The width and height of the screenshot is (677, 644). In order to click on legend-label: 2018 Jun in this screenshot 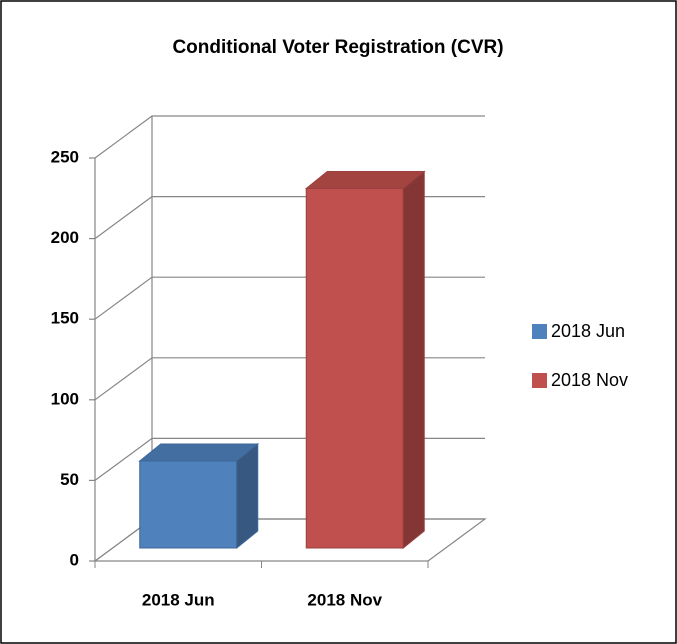, I will do `click(588, 331)`.